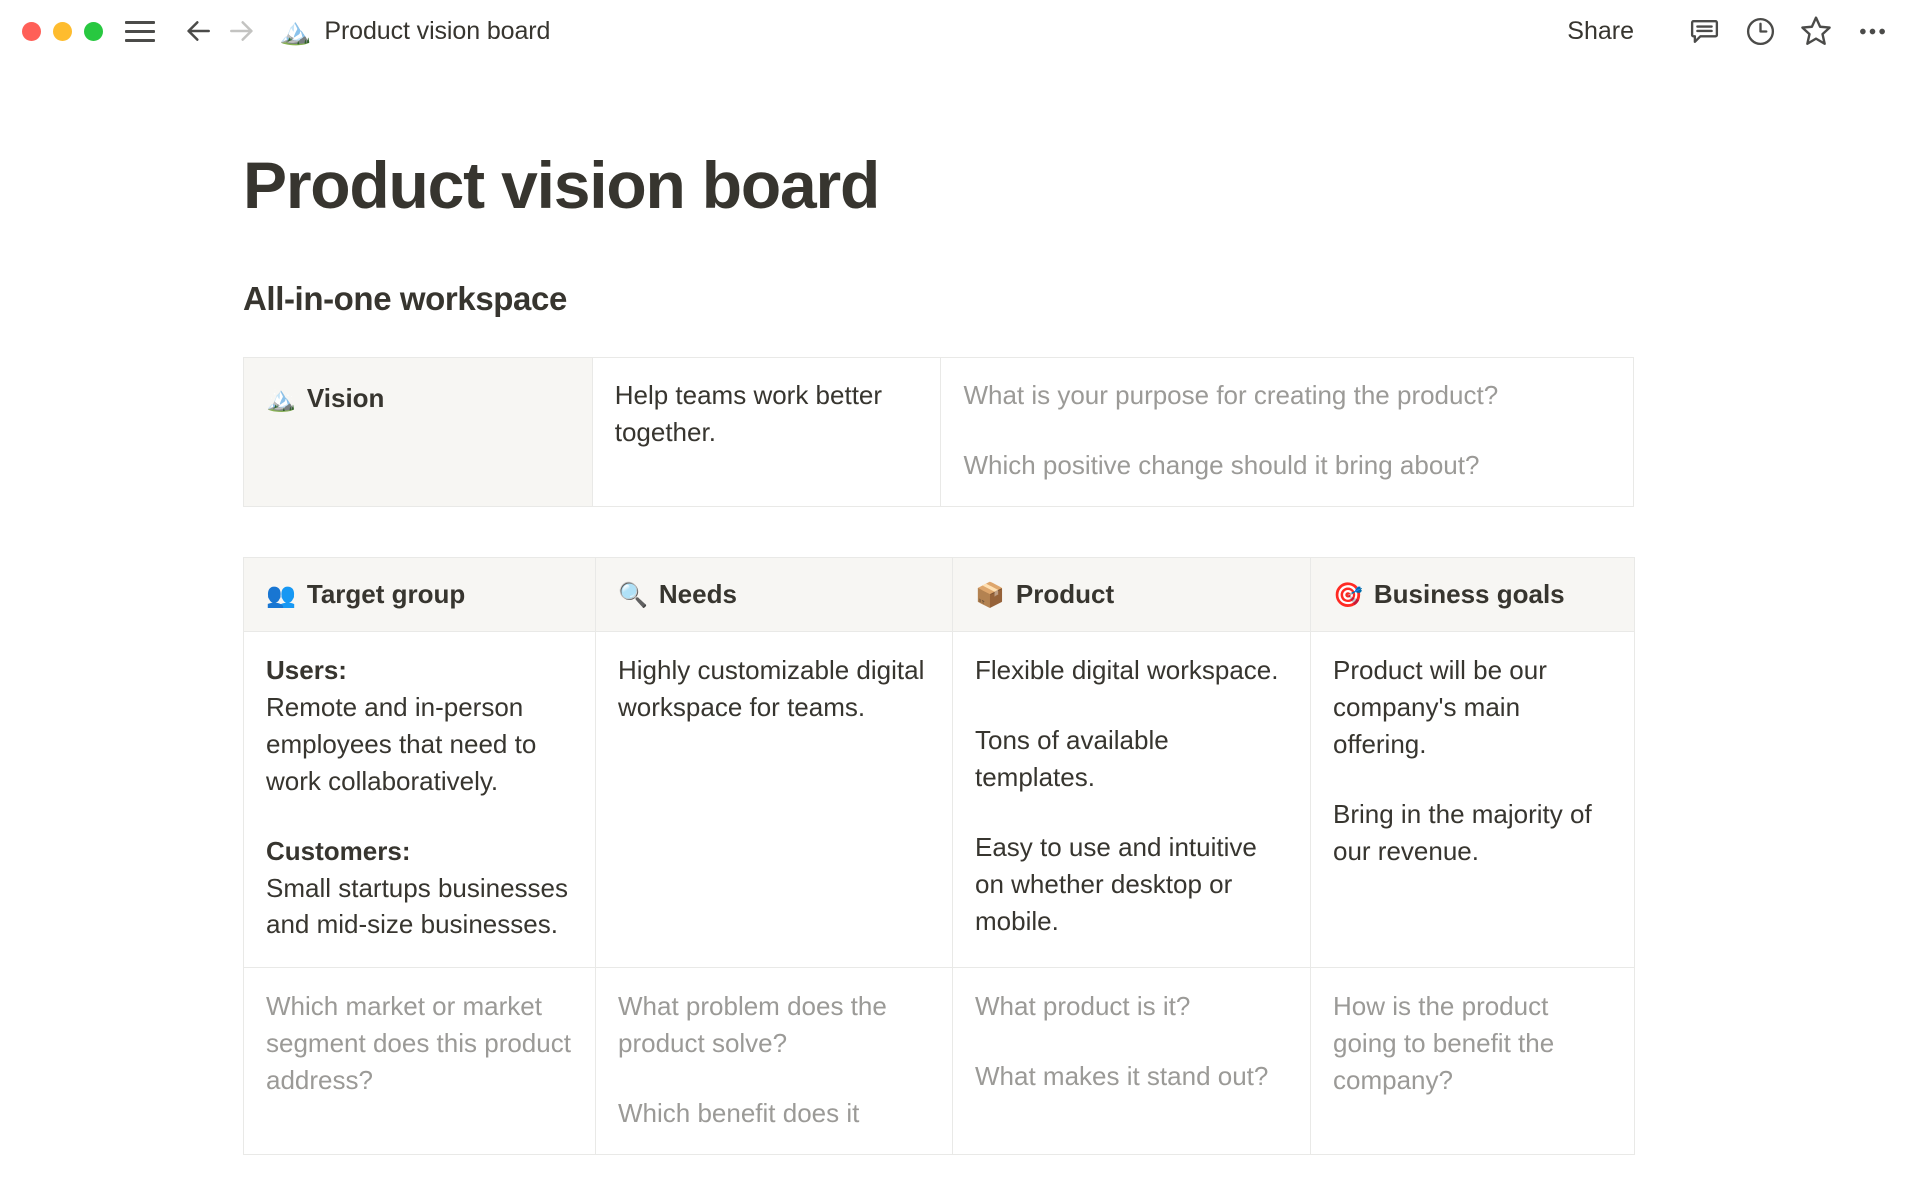 Image resolution: width=1920 pixels, height=1200 pixels. I want to click on column-header-label: Business goals, so click(1469, 594).